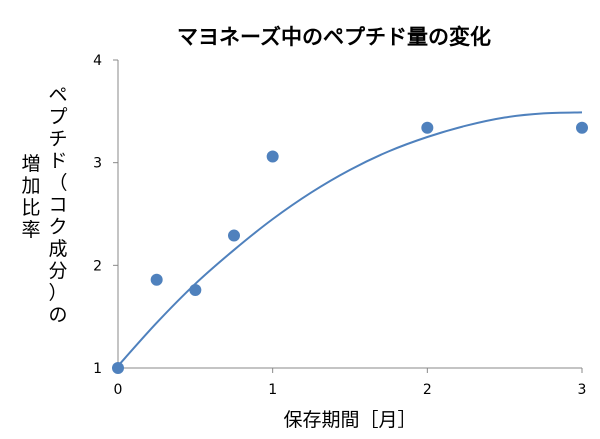 The height and width of the screenshot is (439, 600). I want to click on y-tick-label: 4, so click(97, 61).